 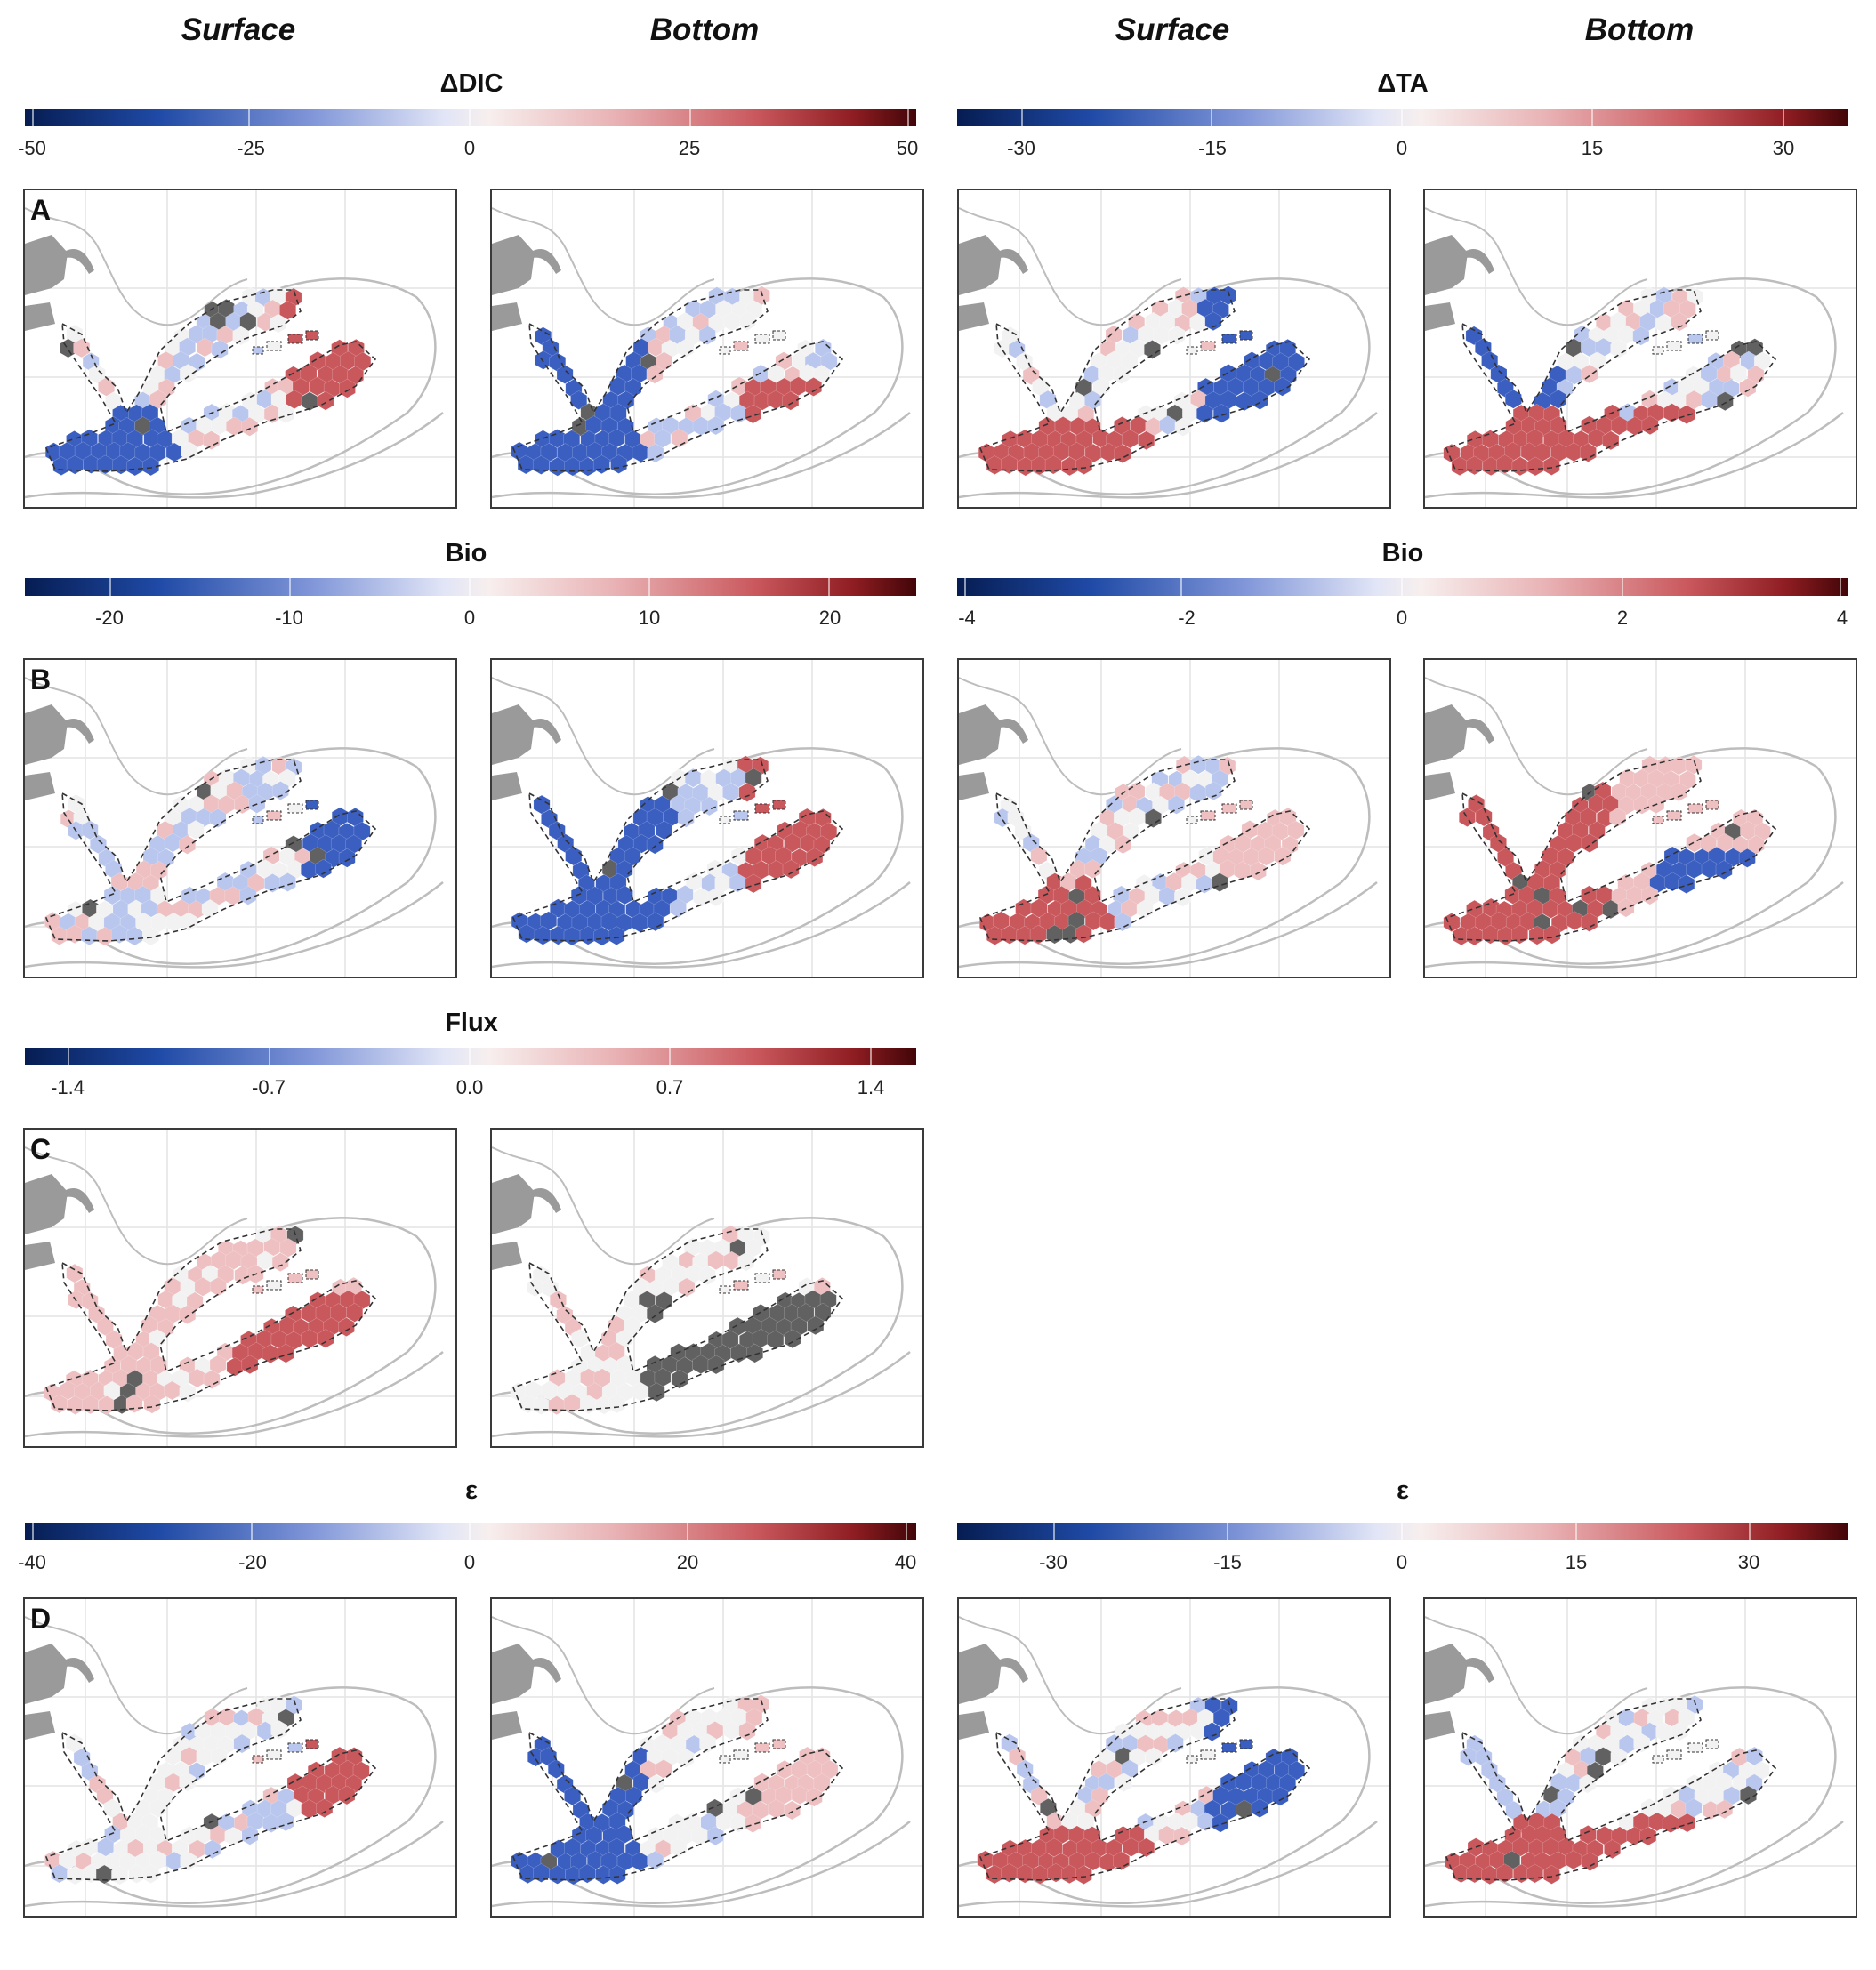 I want to click on tick-label: 10, so click(x=649, y=618).